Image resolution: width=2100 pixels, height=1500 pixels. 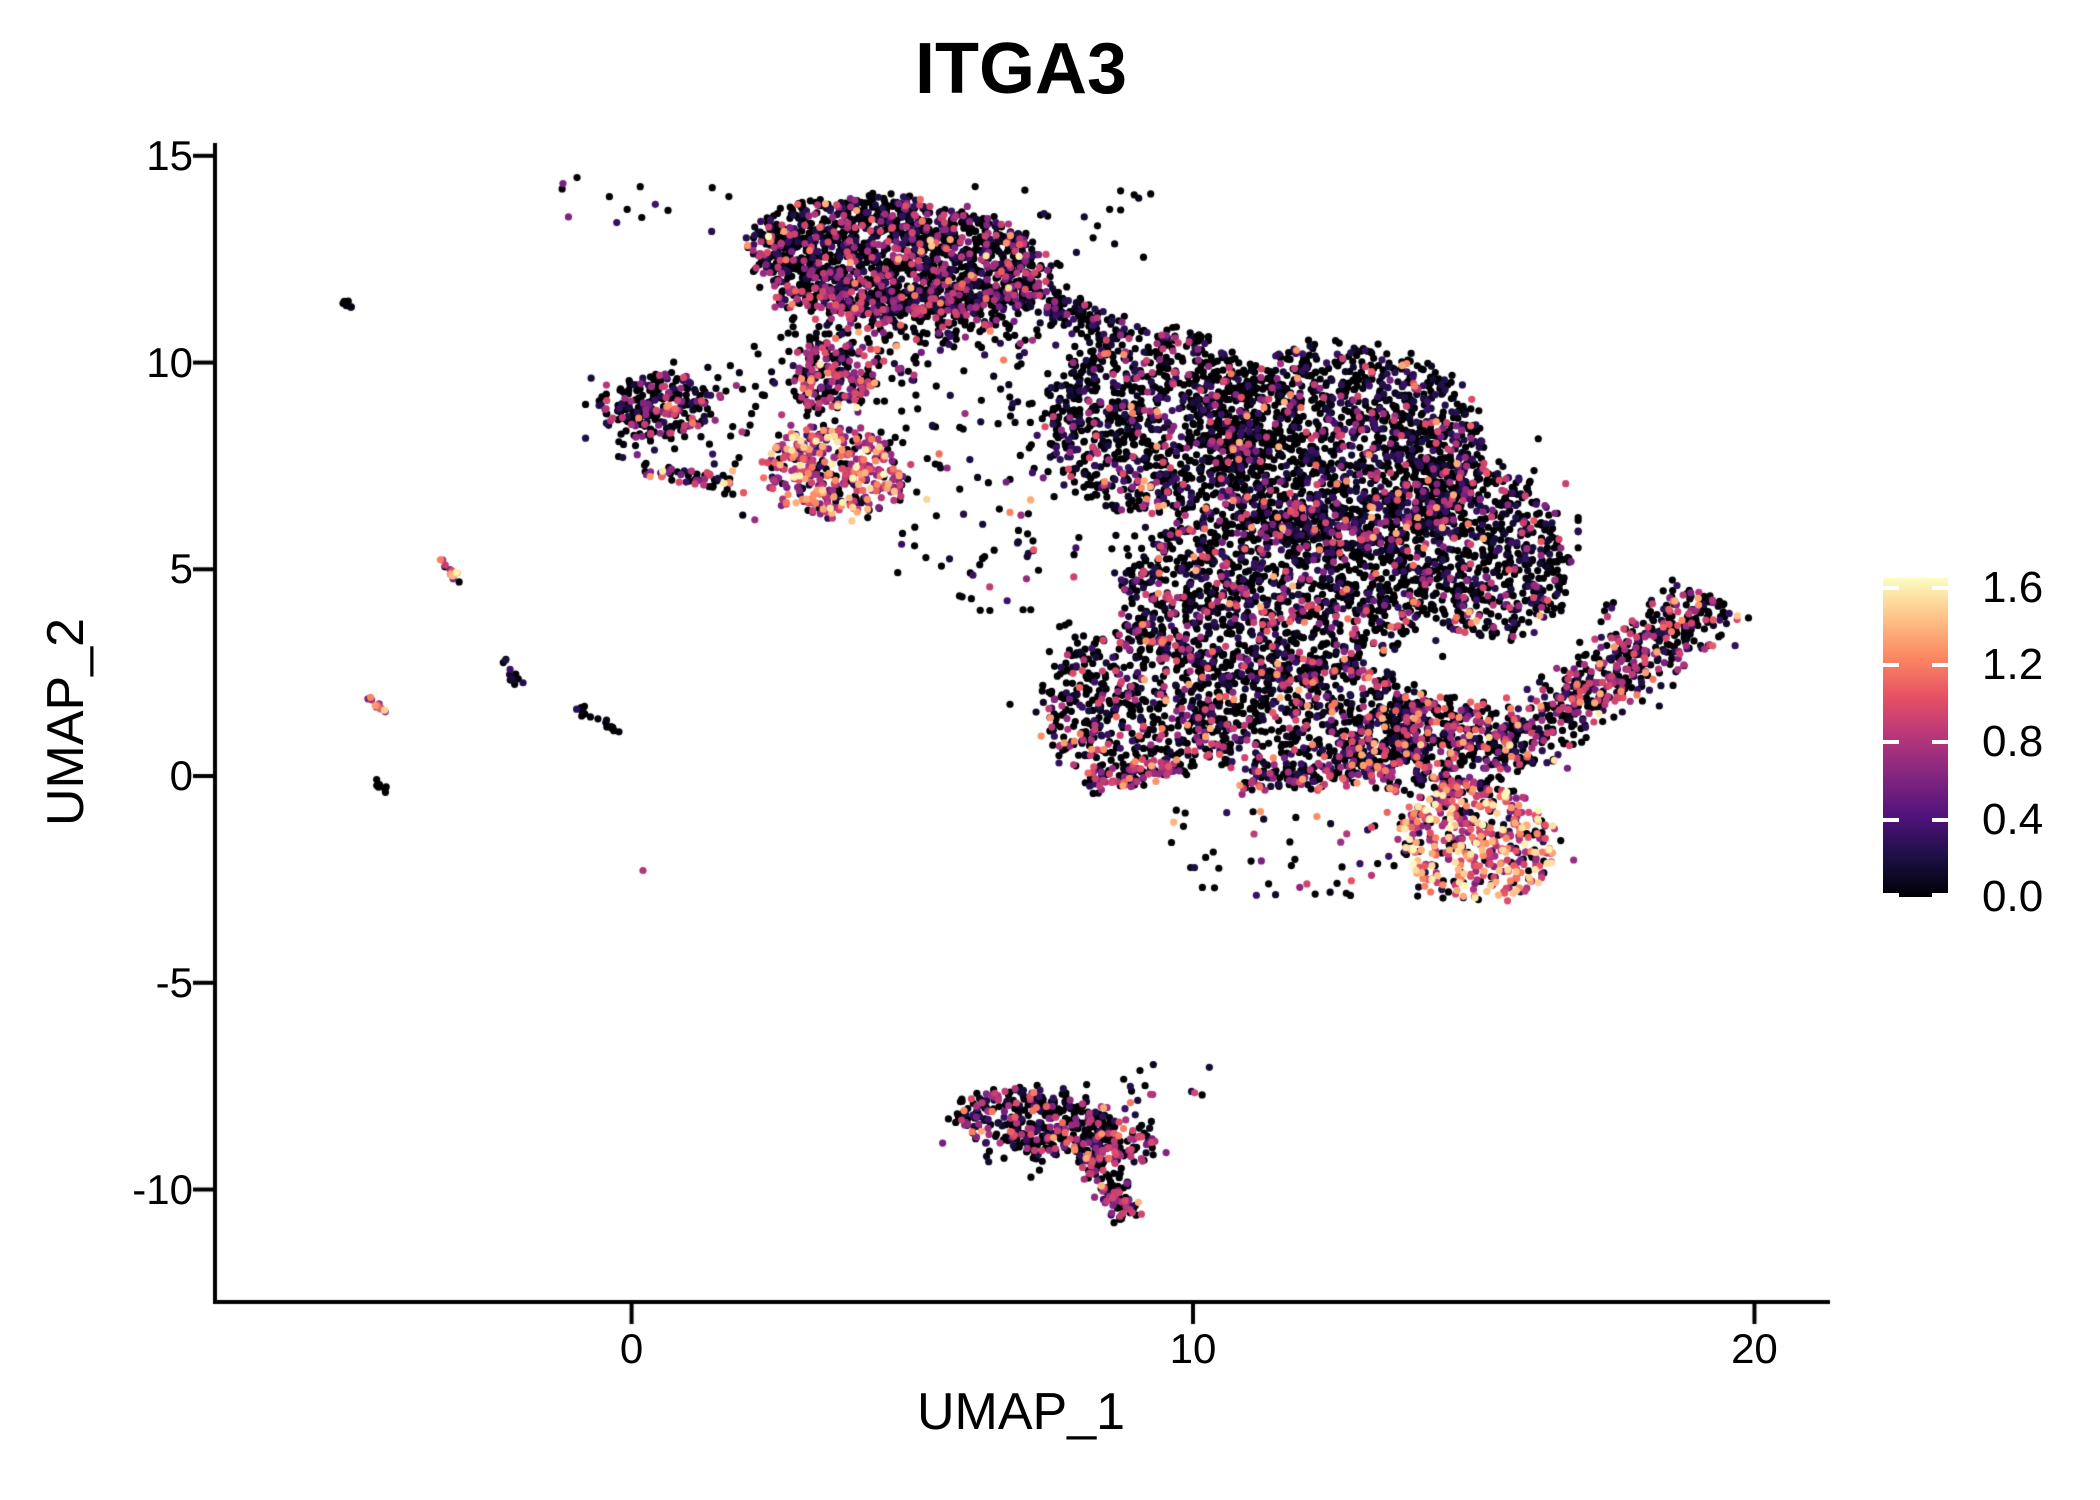 What do you see at coordinates (181, 776) in the screenshot?
I see `y-tick-label: 0` at bounding box center [181, 776].